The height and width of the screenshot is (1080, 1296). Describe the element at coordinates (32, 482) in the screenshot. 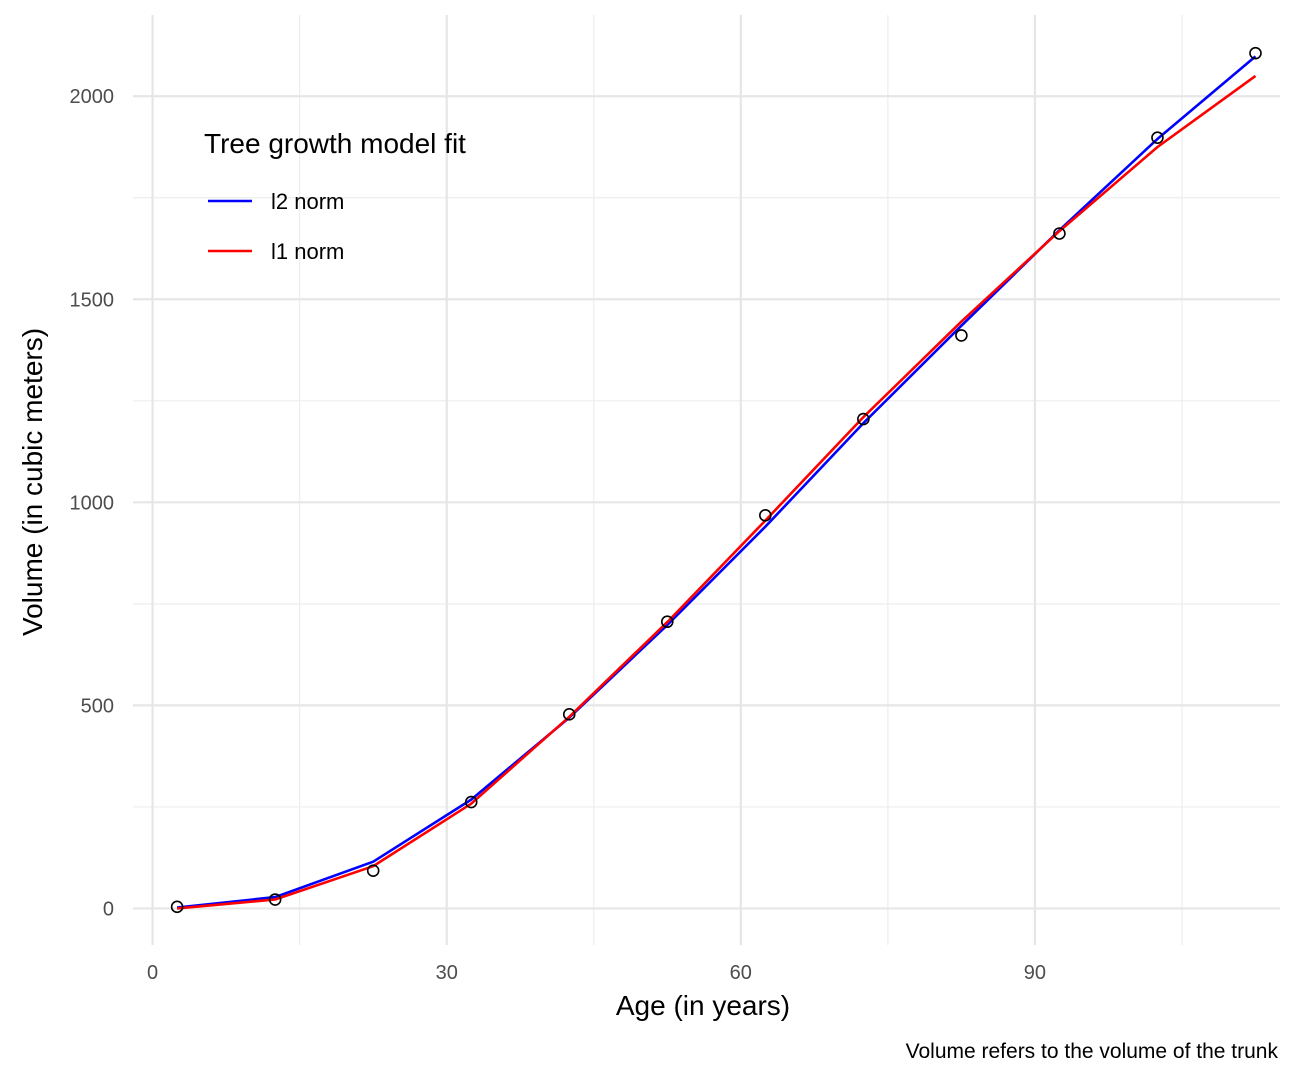

I see `y-axis-title: Volume (in cubic meters)` at that location.